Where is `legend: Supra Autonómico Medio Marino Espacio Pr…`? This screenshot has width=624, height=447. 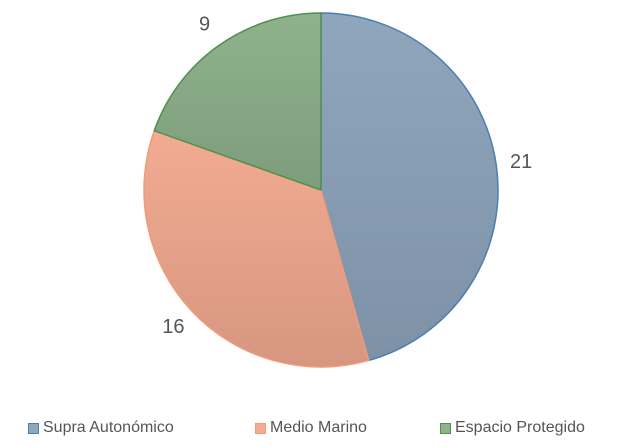 legend: Supra Autonómico Medio Marino Espacio Pr… is located at coordinates (312, 428).